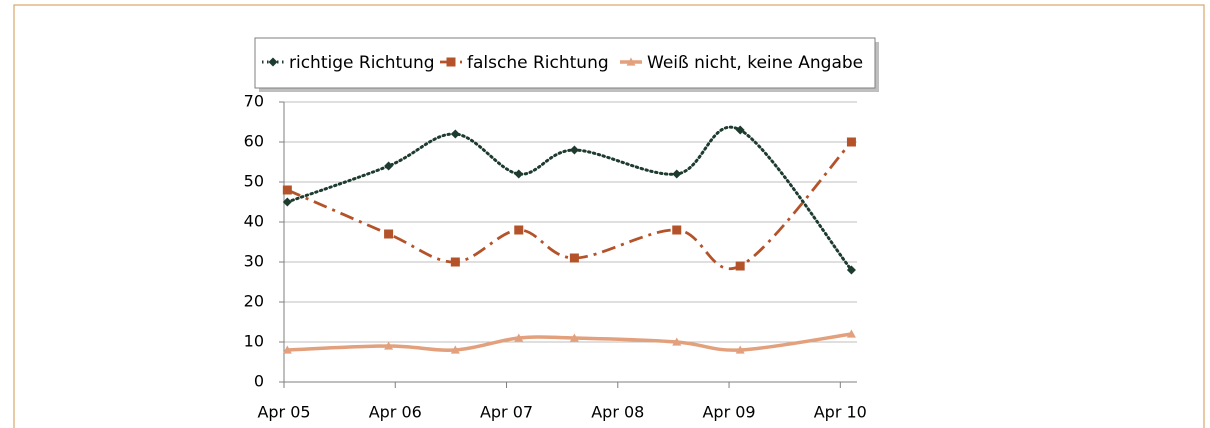 Image resolution: width=1210 pixels, height=428 pixels. Describe the element at coordinates (755, 63) in the screenshot. I see `legend-label: Weiß nicht, keine Angabe` at that location.